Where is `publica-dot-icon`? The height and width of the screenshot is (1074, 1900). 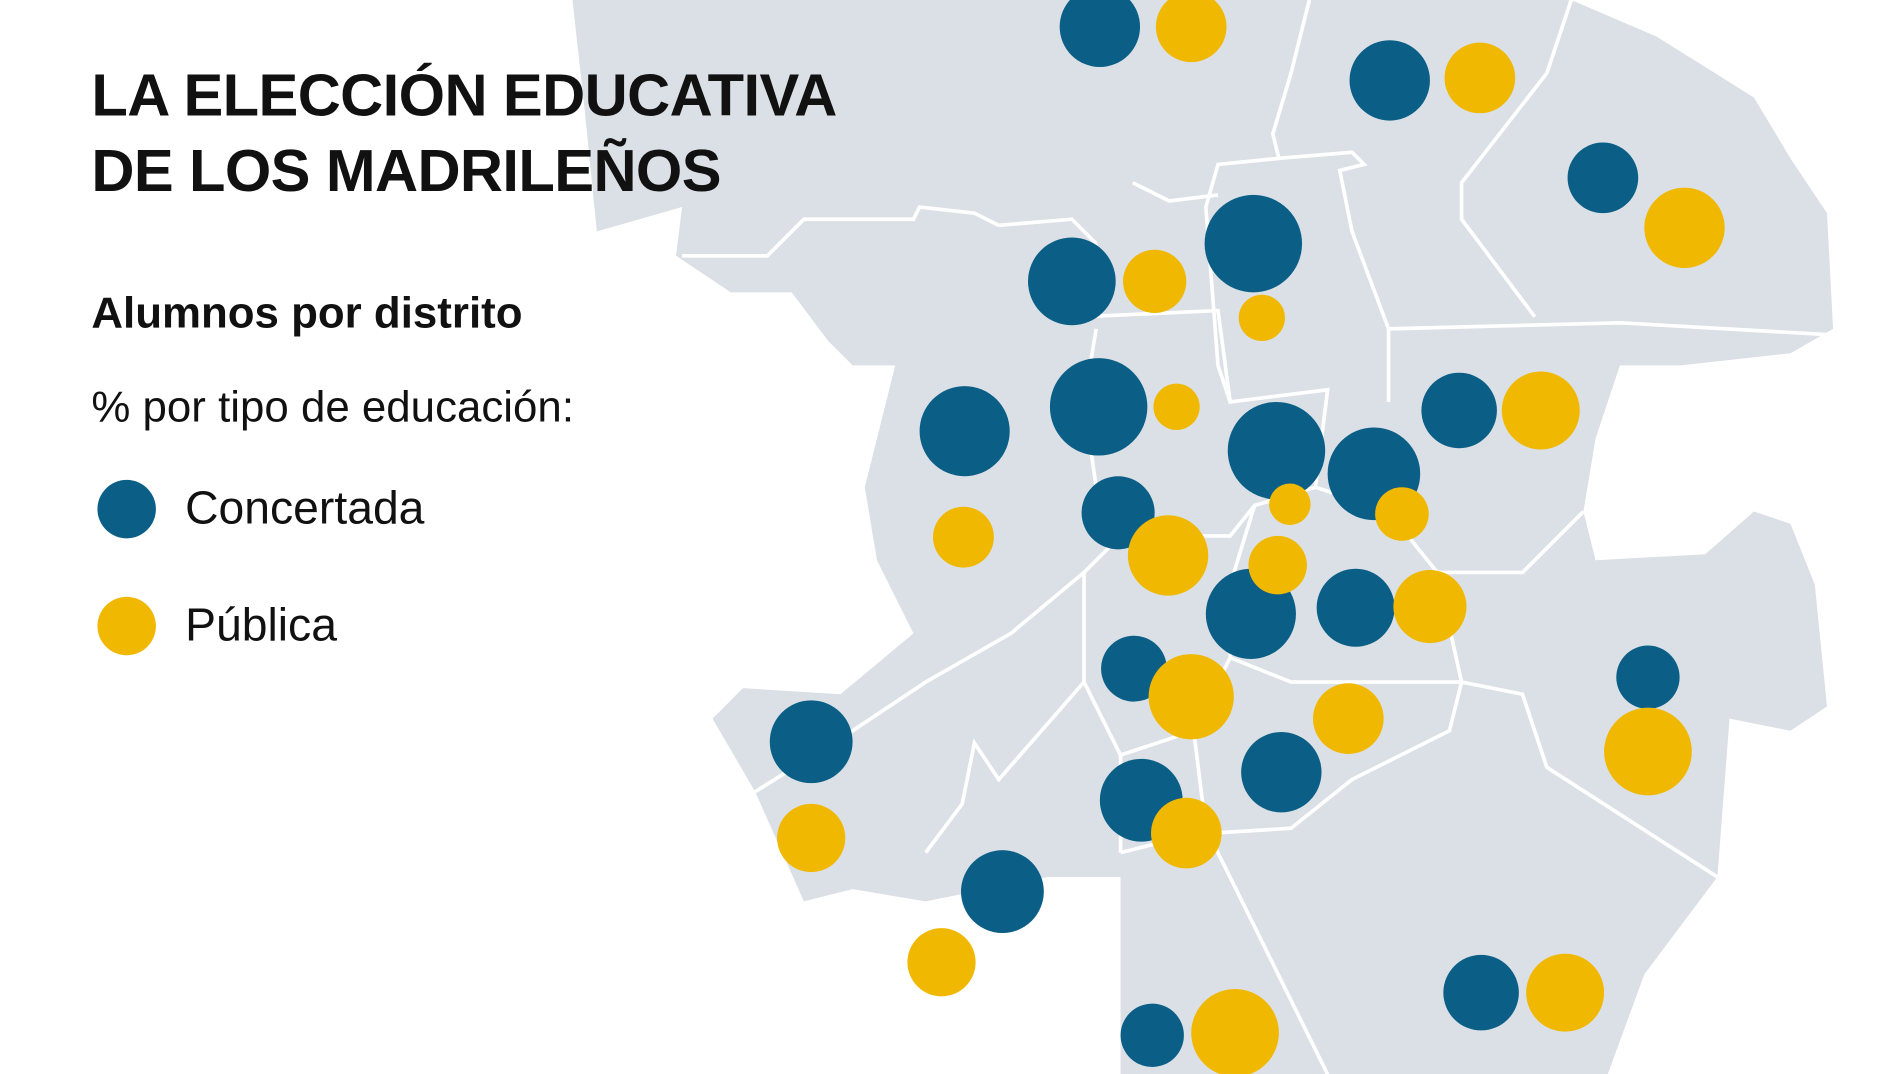 publica-dot-icon is located at coordinates (126, 626).